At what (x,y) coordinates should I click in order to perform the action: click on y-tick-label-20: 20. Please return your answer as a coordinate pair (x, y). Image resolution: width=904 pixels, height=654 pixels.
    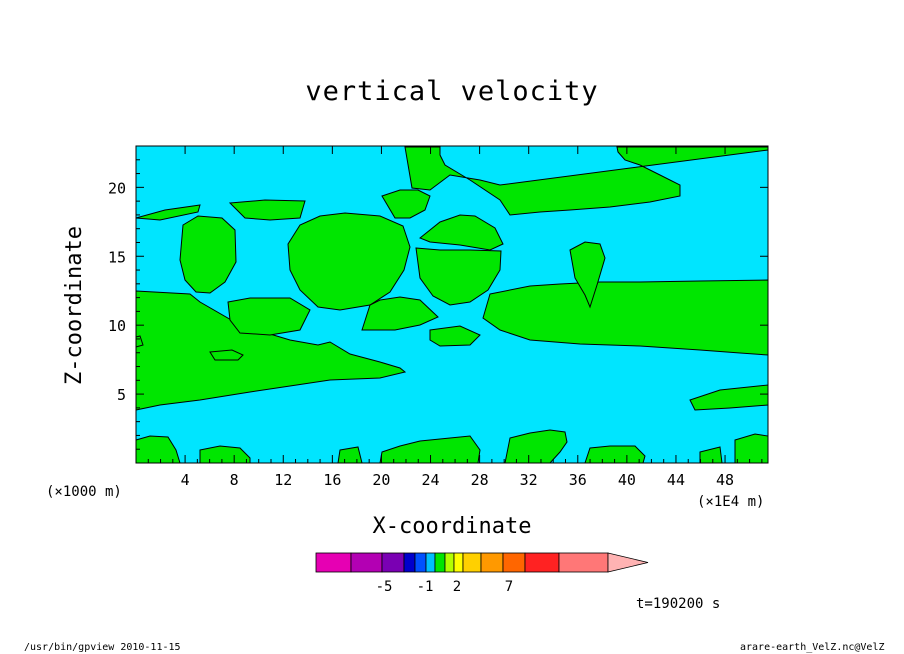
    Looking at the image, I should click on (117, 188).